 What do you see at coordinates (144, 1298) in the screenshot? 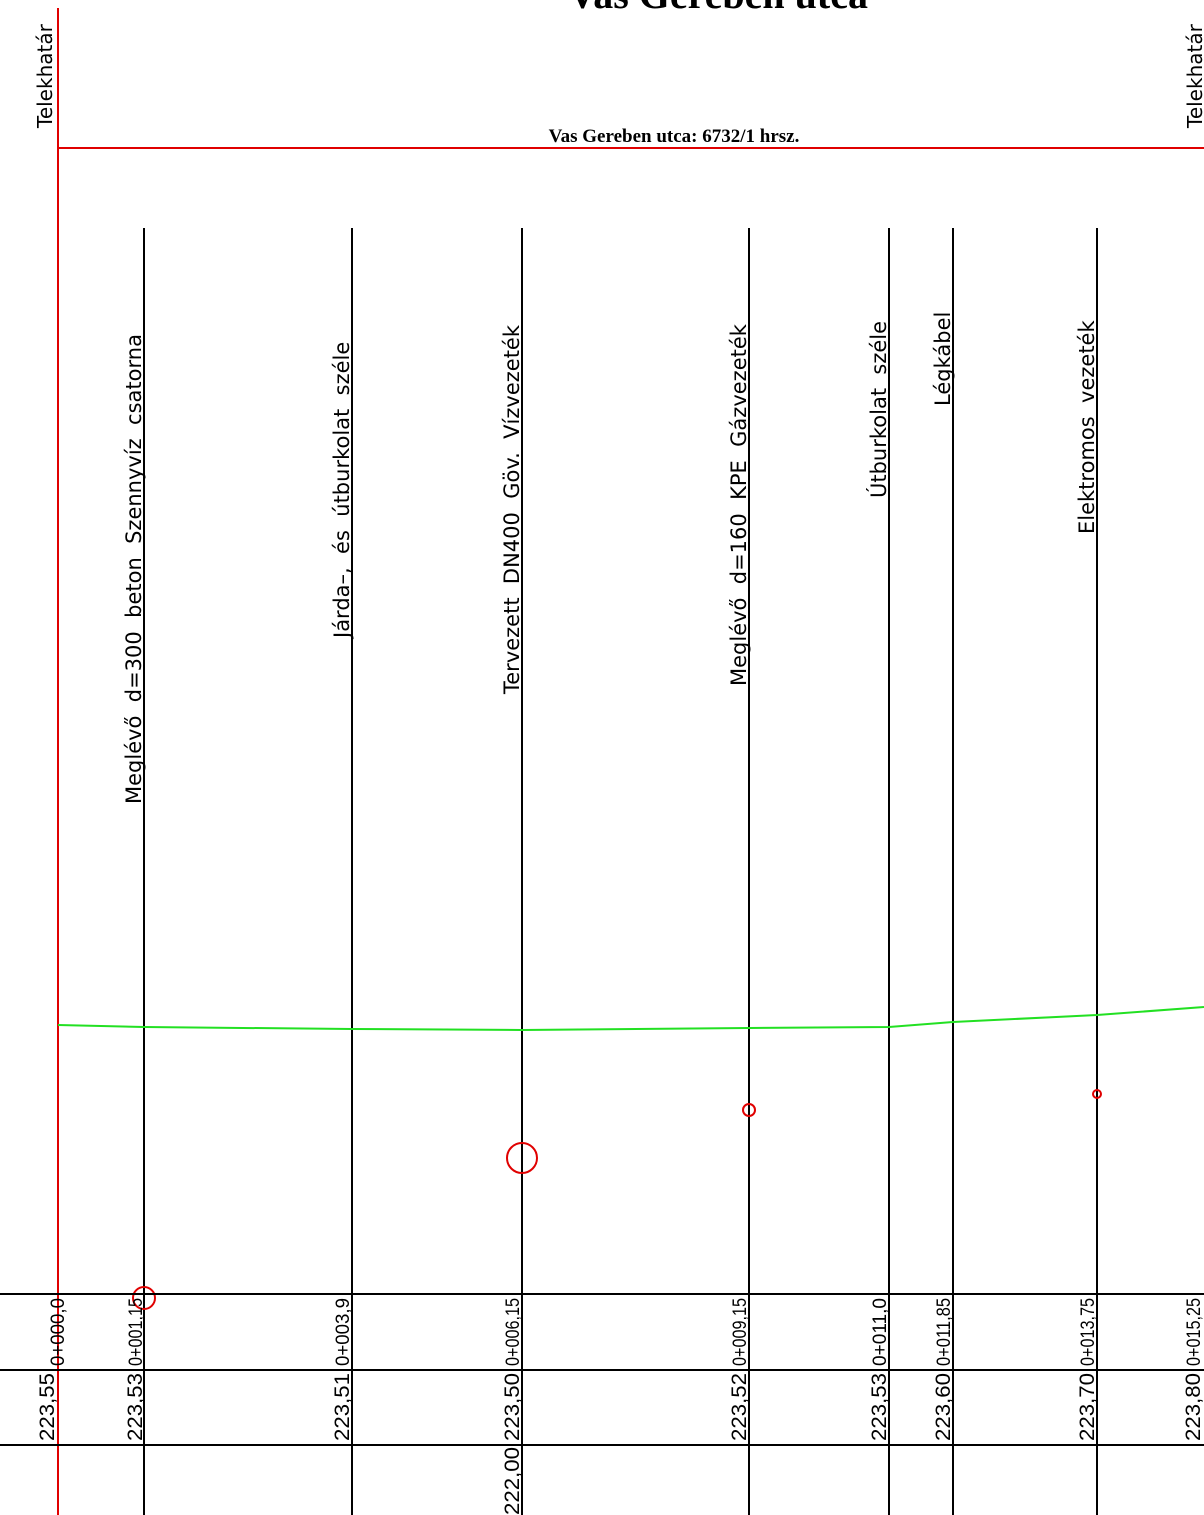
I see `sewer-pipe-marker` at bounding box center [144, 1298].